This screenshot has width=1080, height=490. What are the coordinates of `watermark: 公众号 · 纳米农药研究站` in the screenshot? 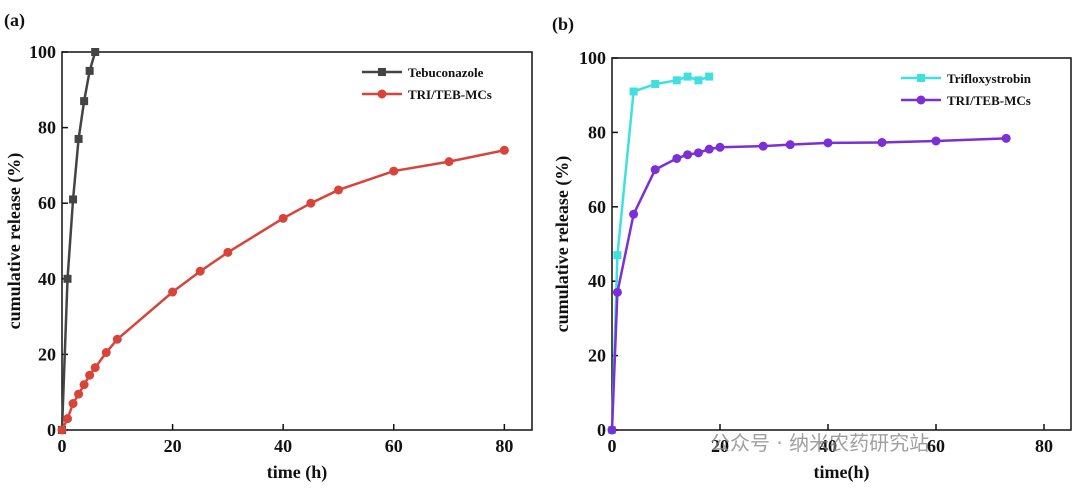 It's located at (819, 443).